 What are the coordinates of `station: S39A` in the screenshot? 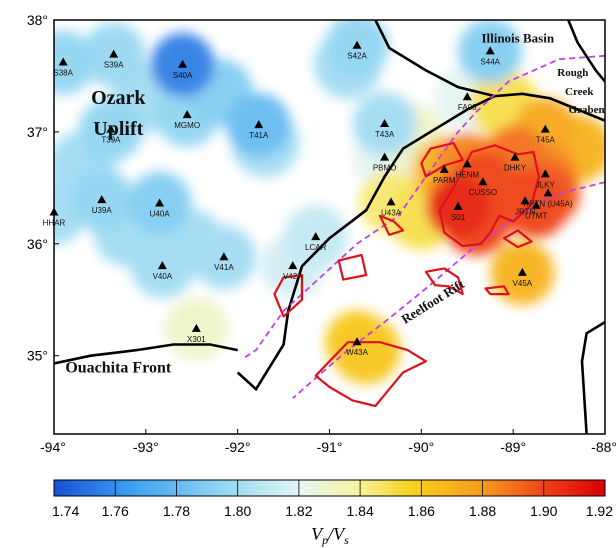 It's located at (114, 59).